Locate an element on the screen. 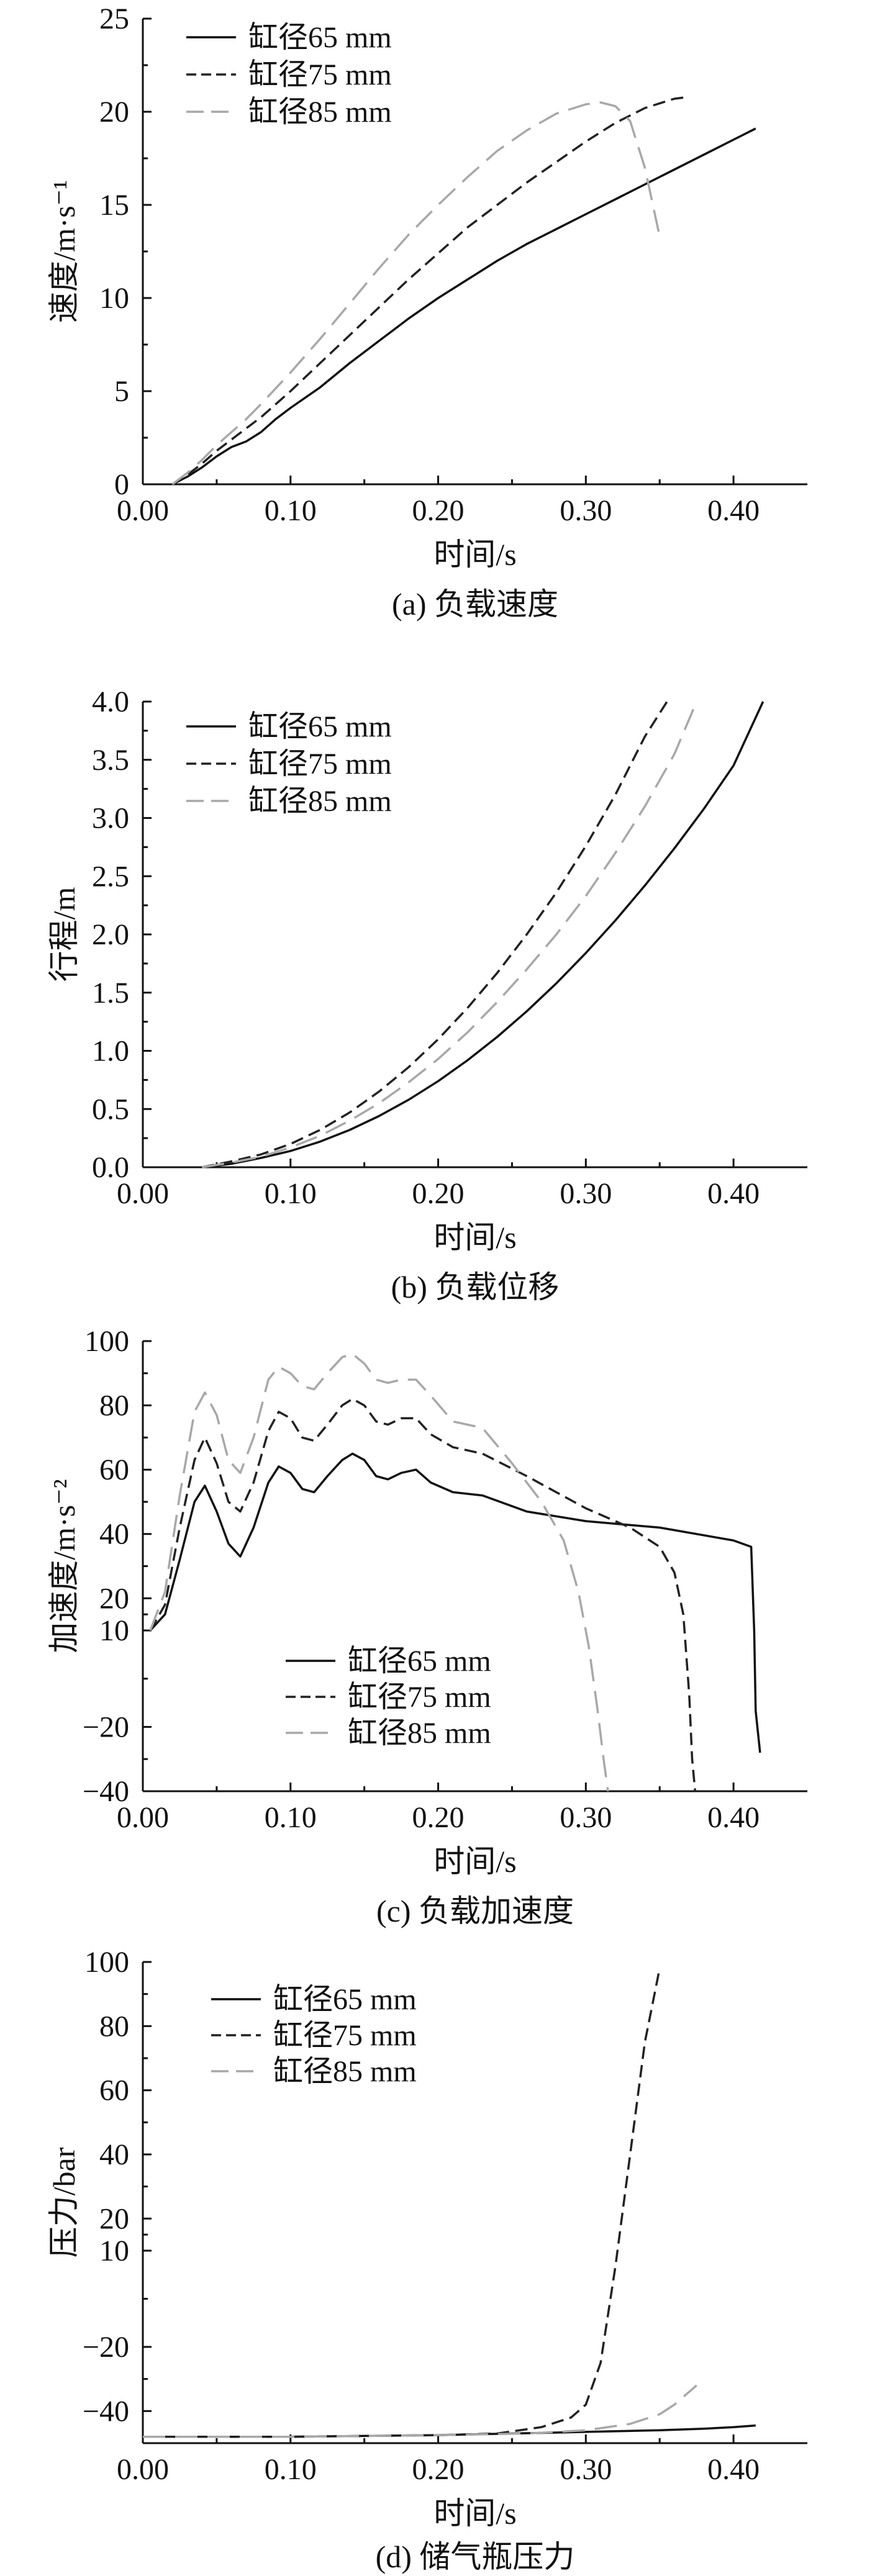 The height and width of the screenshot is (2576, 880). chart-caption: (c) 负载加速度 is located at coordinates (475, 1911).